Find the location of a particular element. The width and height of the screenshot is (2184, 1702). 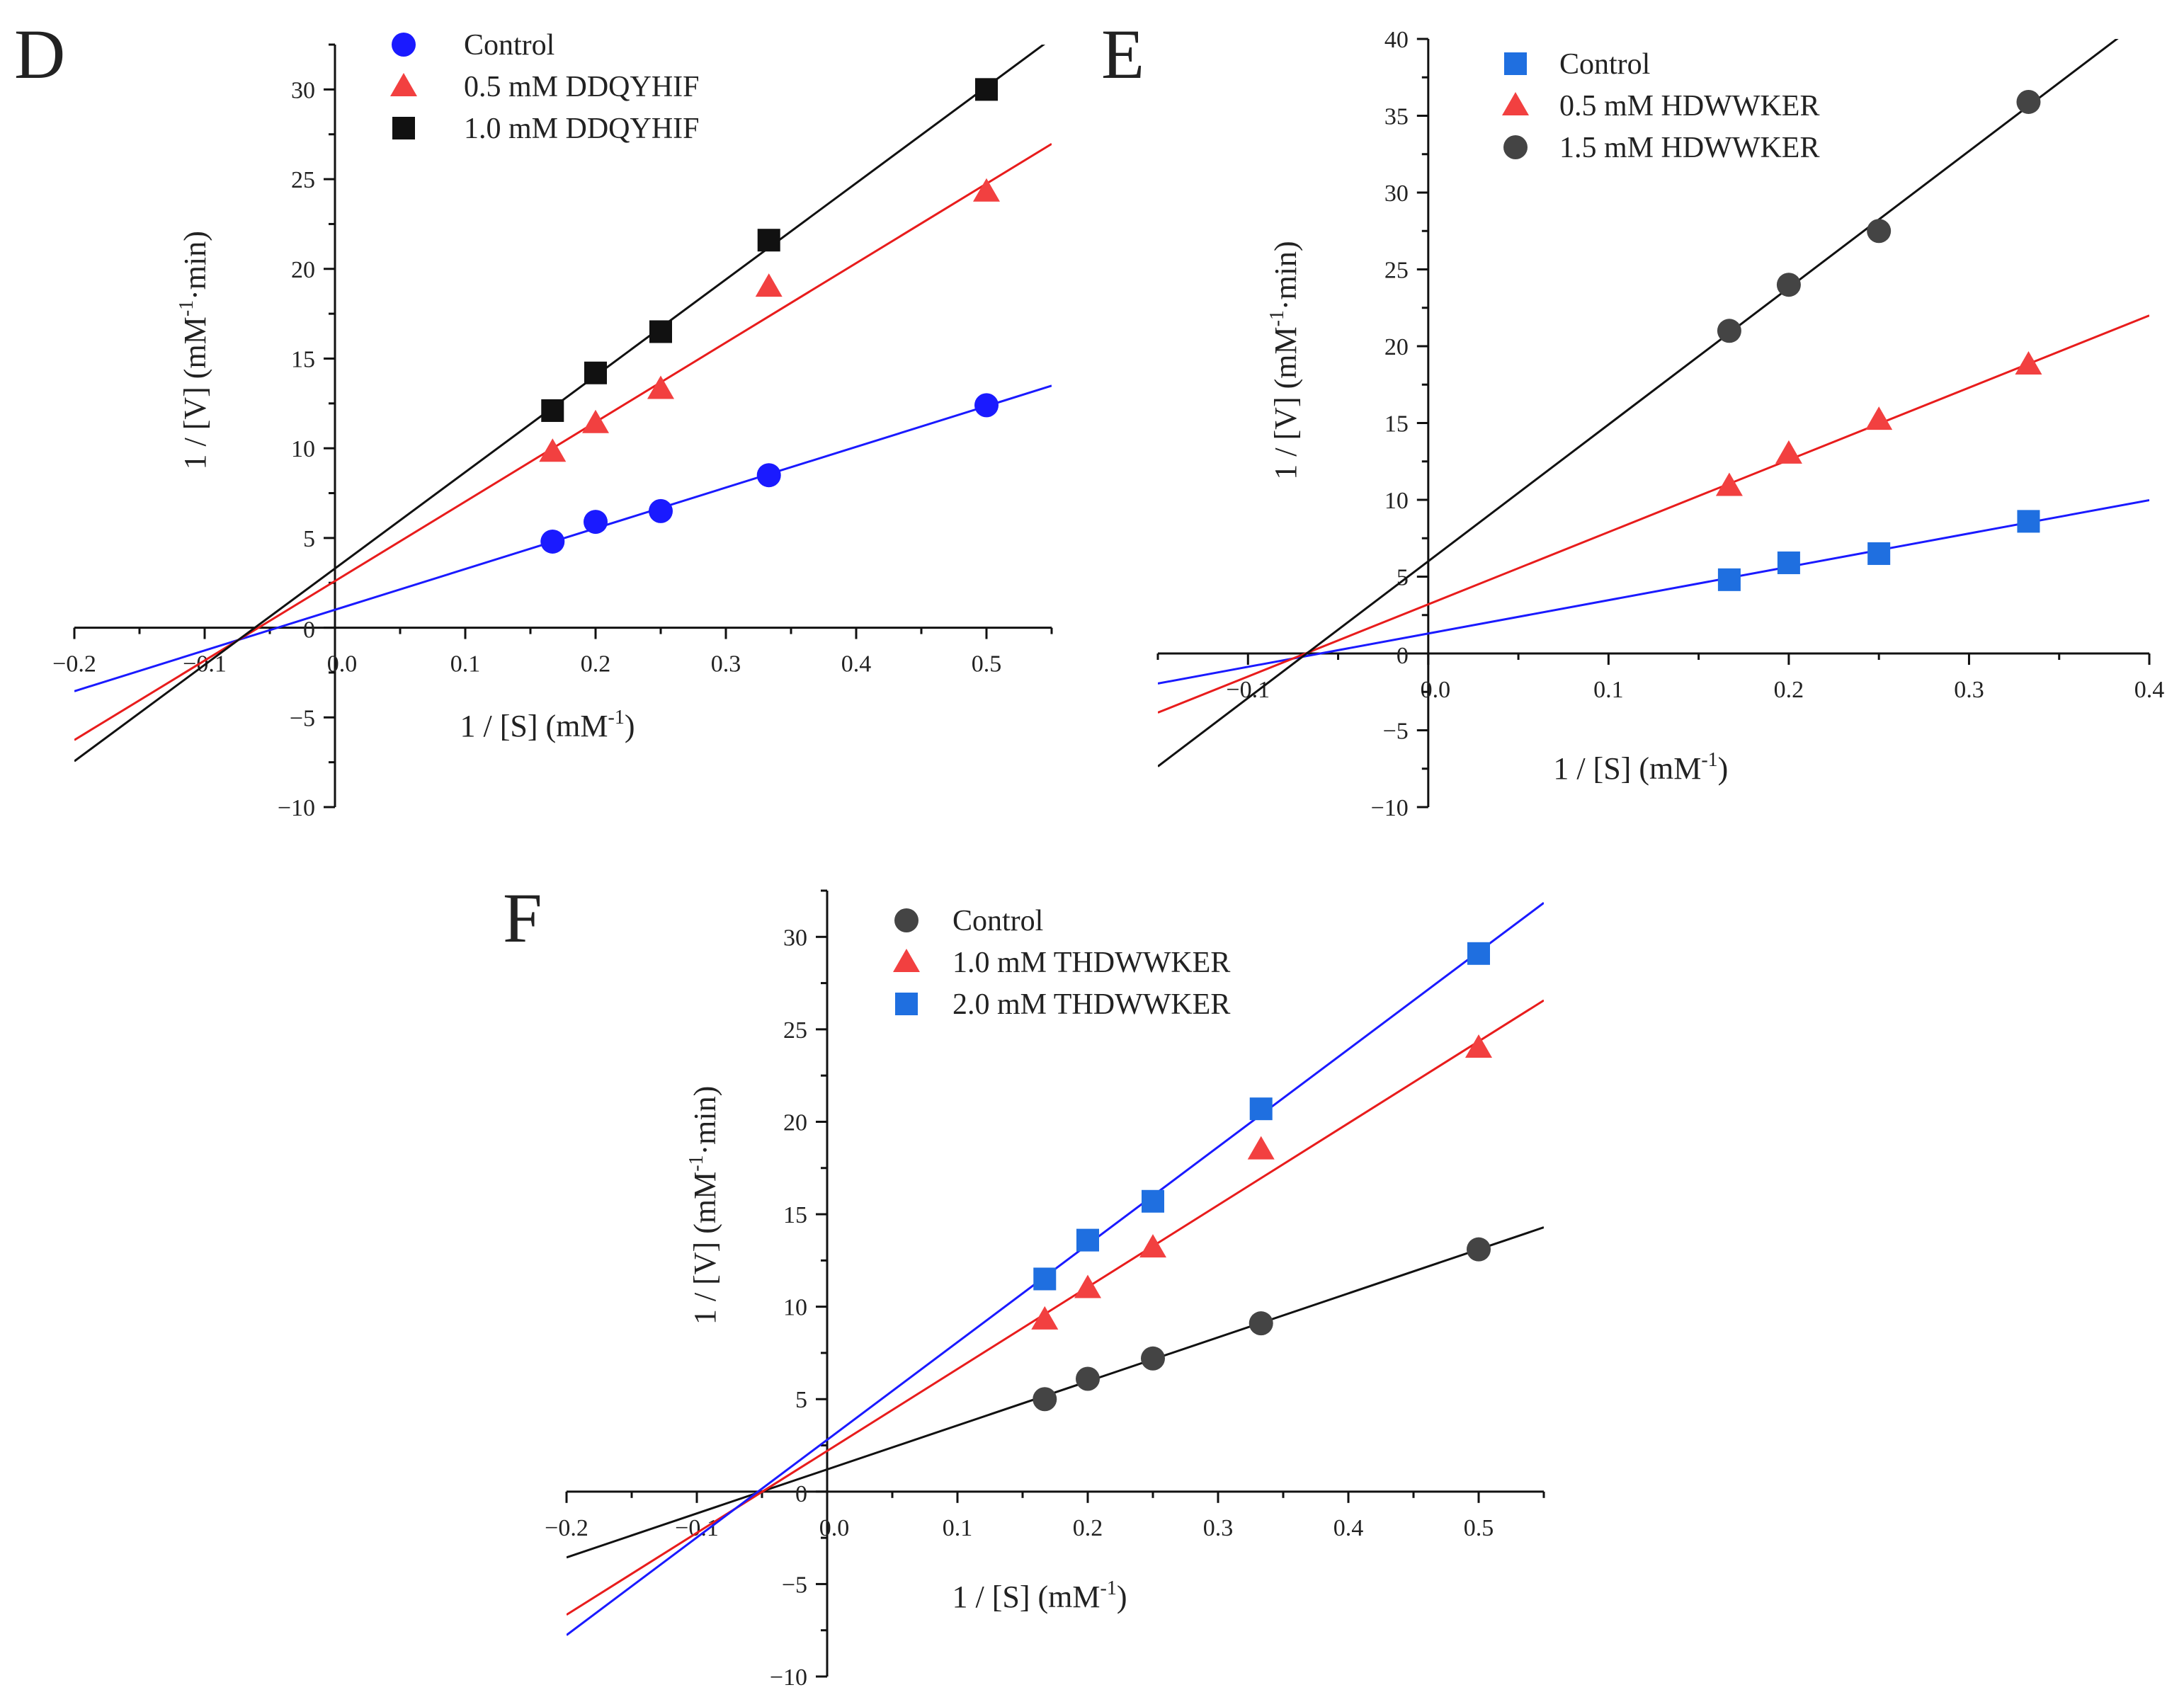

legend-label-series-2: 0.5 mM HDWWKER is located at coordinates (1689, 106).